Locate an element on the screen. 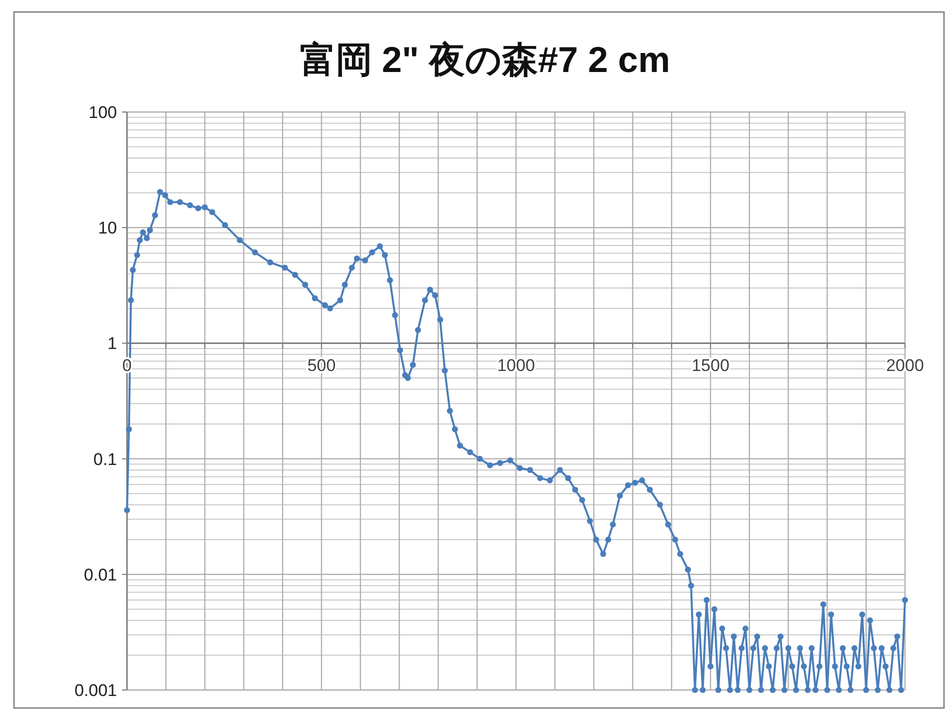 The width and height of the screenshot is (947, 710). y-tick-label: 0.001 is located at coordinates (95, 690).